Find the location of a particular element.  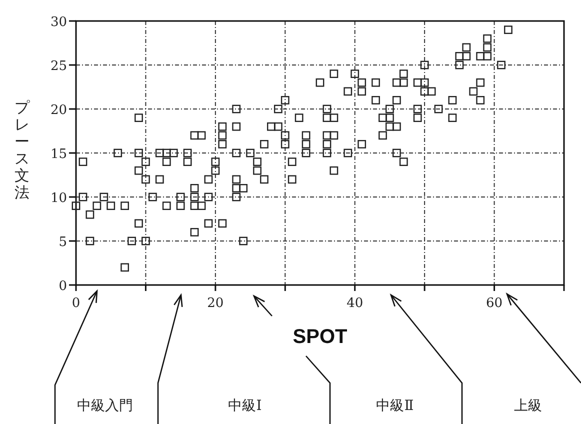

x-axis-title: SPOT is located at coordinates (320, 337).